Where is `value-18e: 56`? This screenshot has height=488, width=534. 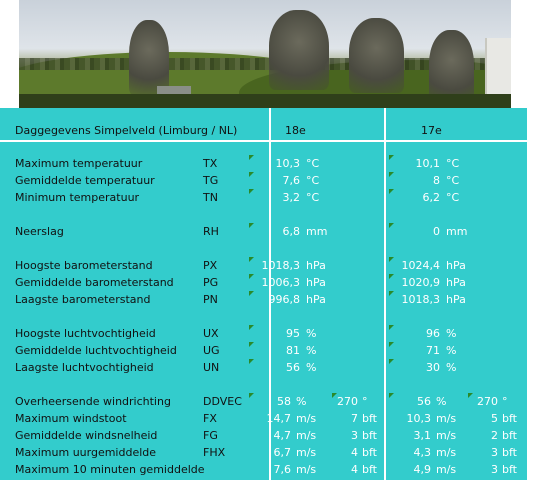 value-18e: 56 is located at coordinates (293, 367).